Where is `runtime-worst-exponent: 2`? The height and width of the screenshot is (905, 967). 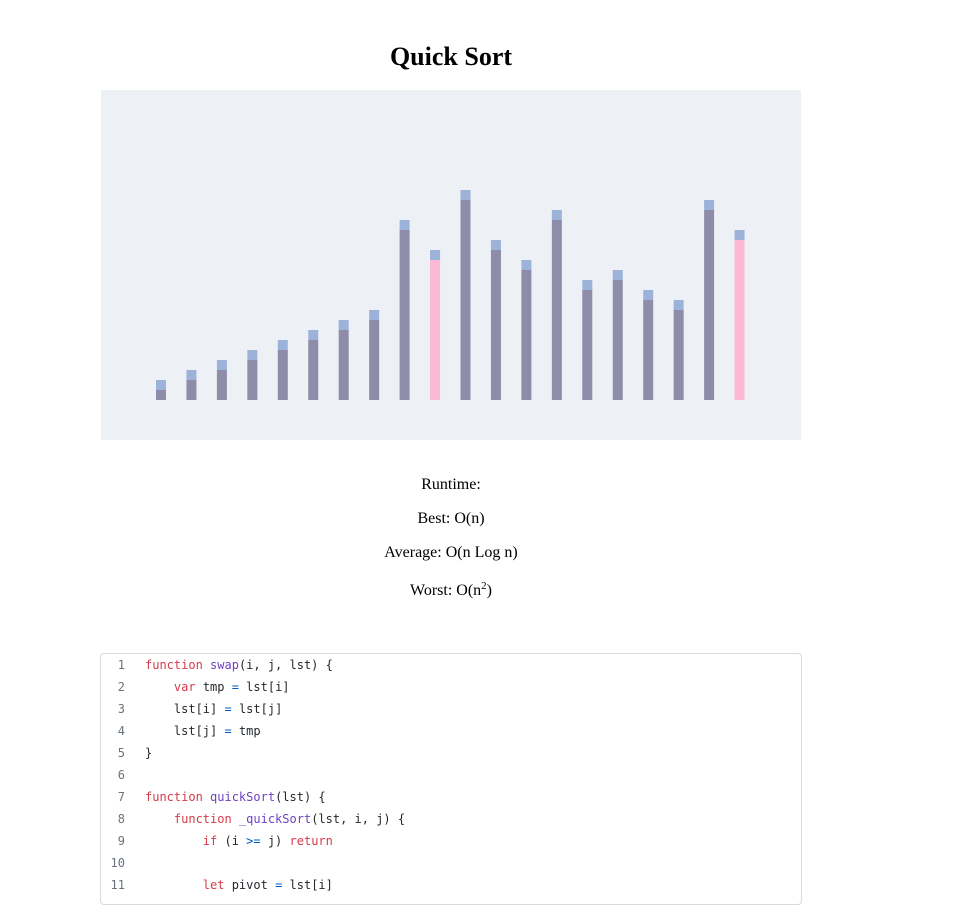
runtime-worst-exponent: 2 is located at coordinates (484, 586).